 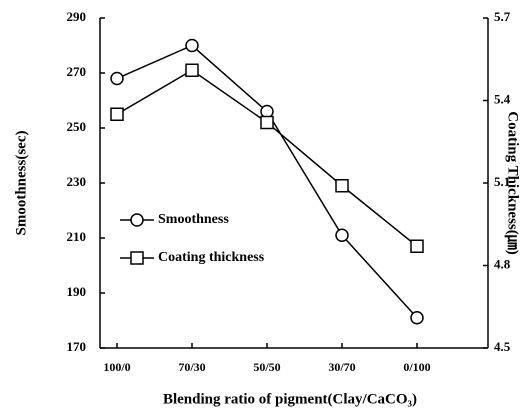 I want to click on y2-axis-label: Coating Thickness(㎛), so click(x=512, y=183).